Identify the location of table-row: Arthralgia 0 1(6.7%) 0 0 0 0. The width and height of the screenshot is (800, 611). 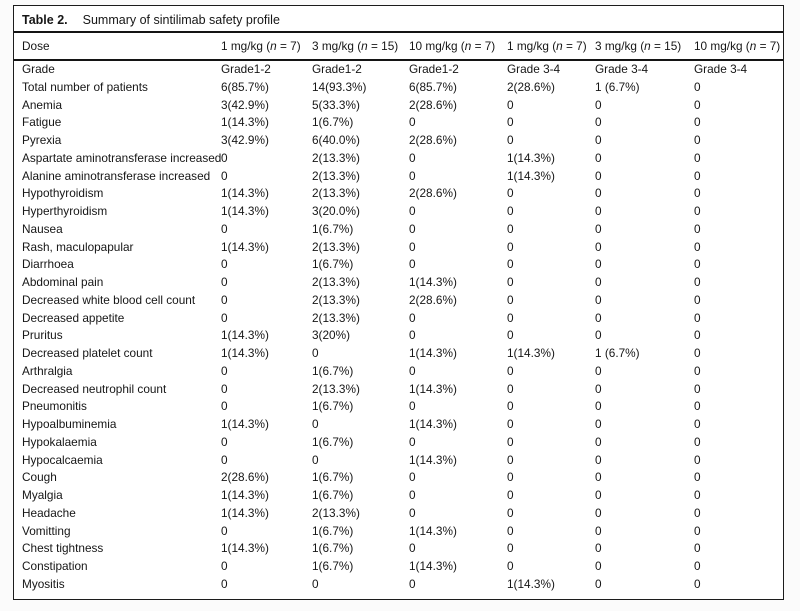
(398, 372).